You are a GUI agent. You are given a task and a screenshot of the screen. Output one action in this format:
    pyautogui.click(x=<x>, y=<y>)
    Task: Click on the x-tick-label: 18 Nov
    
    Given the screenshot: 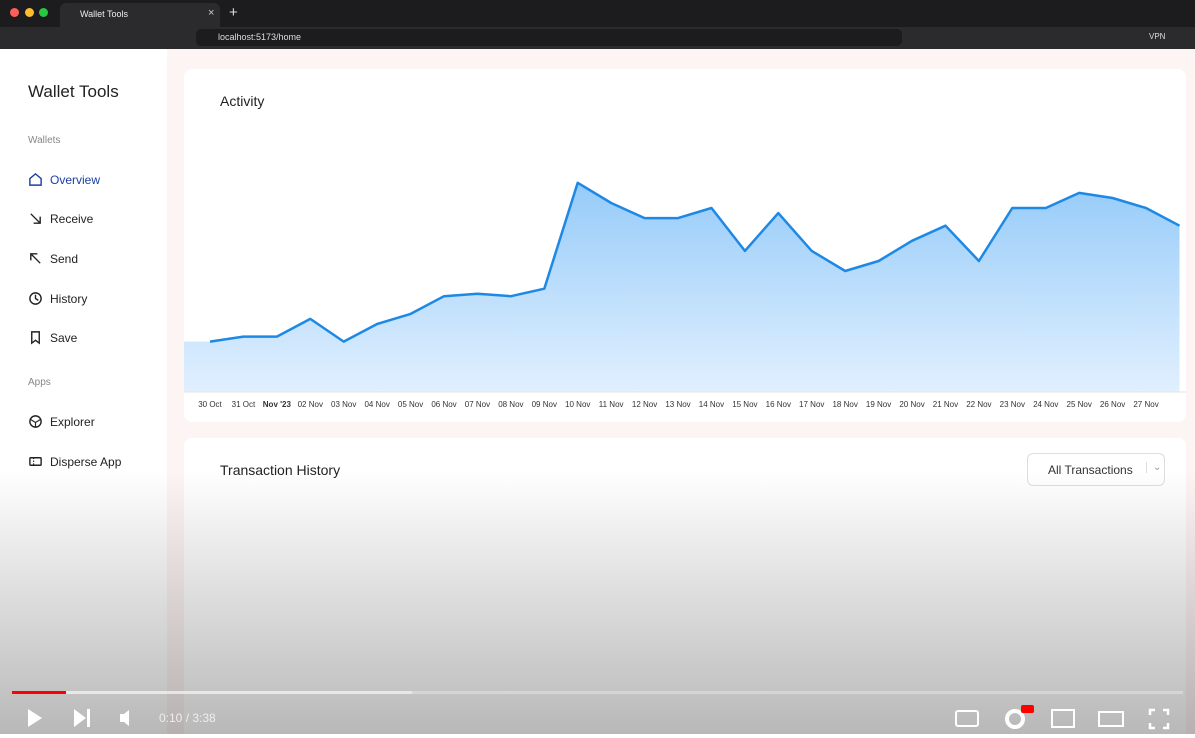 What is the action you would take?
    pyautogui.click(x=844, y=404)
    